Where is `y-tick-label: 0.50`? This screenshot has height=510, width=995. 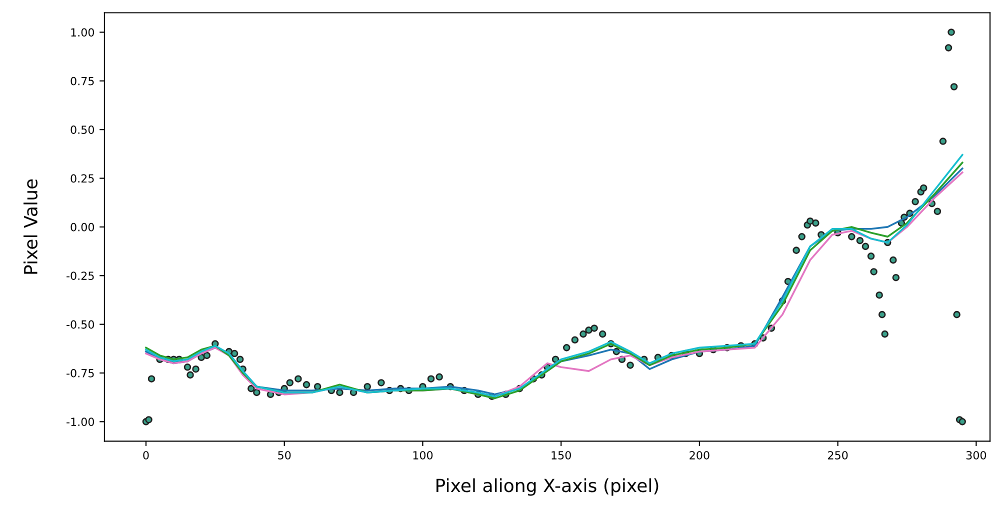 y-tick-label: 0.50 is located at coordinates (82, 130).